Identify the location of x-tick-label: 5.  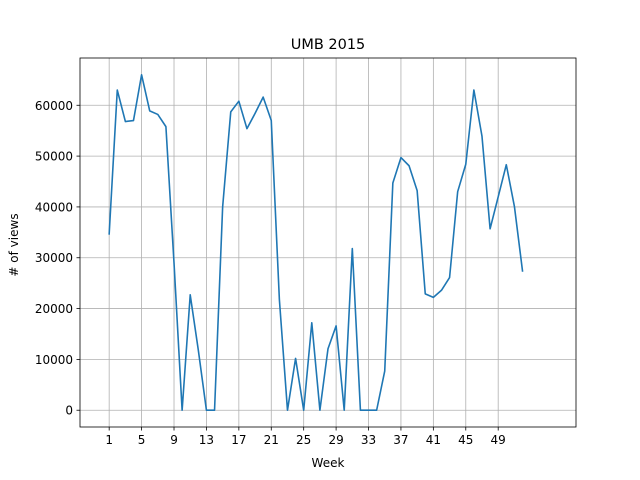
(142, 440).